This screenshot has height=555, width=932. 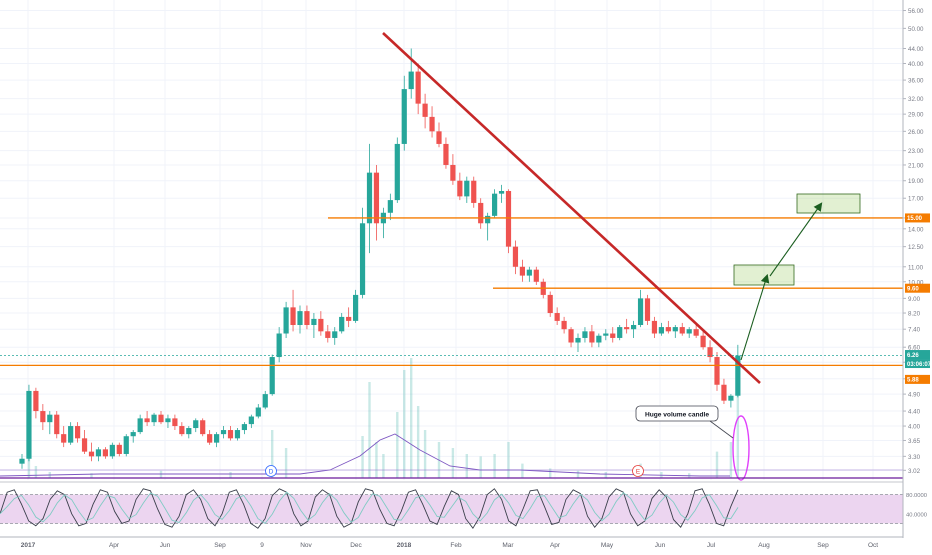 What do you see at coordinates (456, 545) in the screenshot?
I see `time-tick-label: Feb` at bounding box center [456, 545].